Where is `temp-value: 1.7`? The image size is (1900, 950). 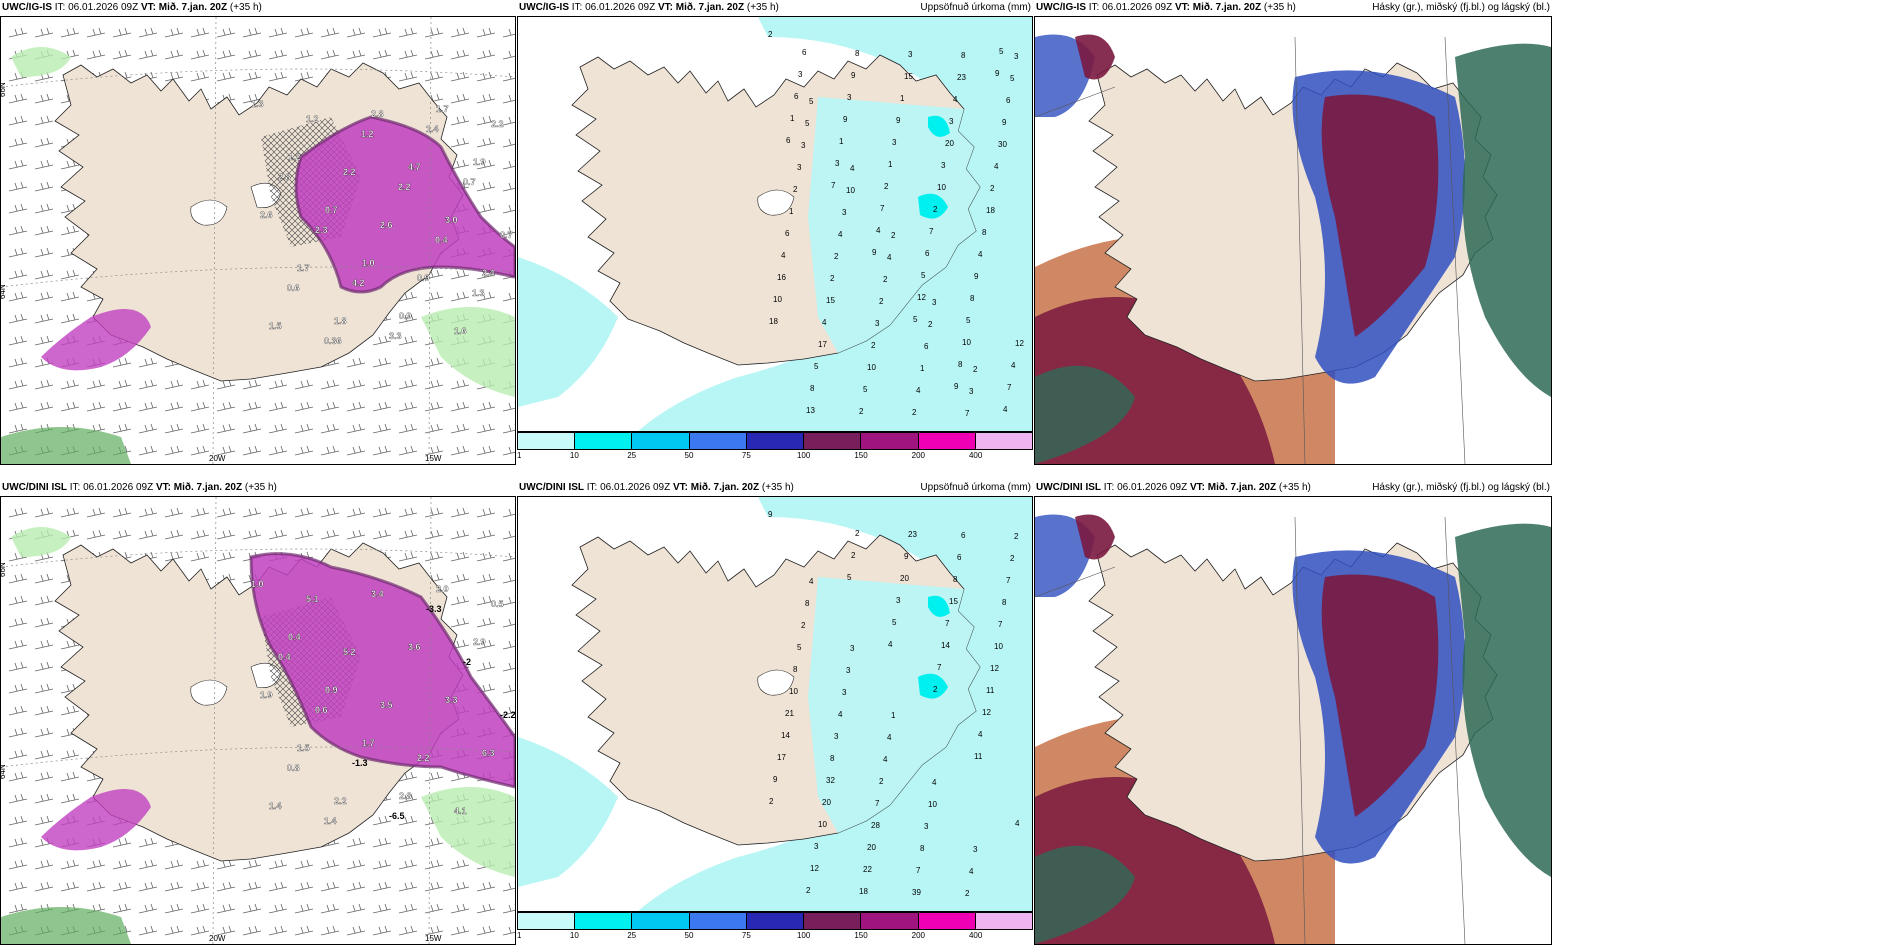
temp-value: 1.7 is located at coordinates (368, 743).